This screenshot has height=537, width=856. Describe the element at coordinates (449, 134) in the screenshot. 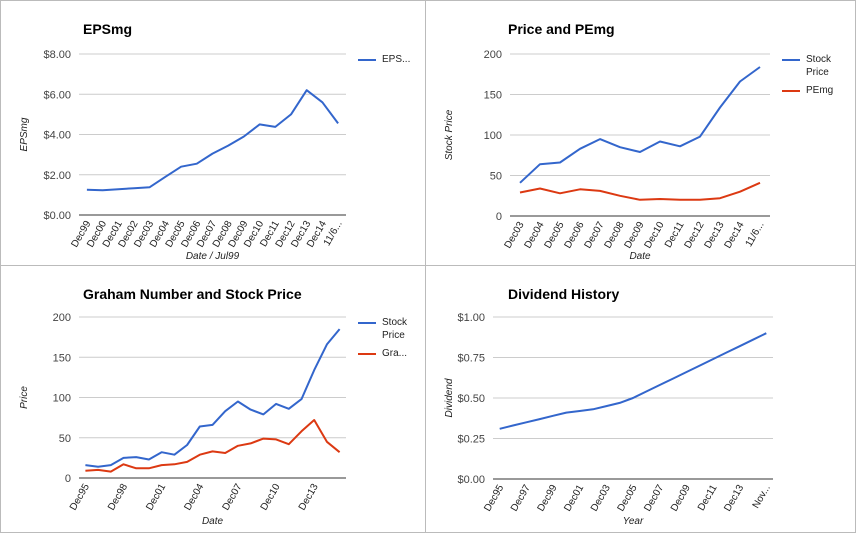

I see `y-axis-label: Stock Price` at that location.